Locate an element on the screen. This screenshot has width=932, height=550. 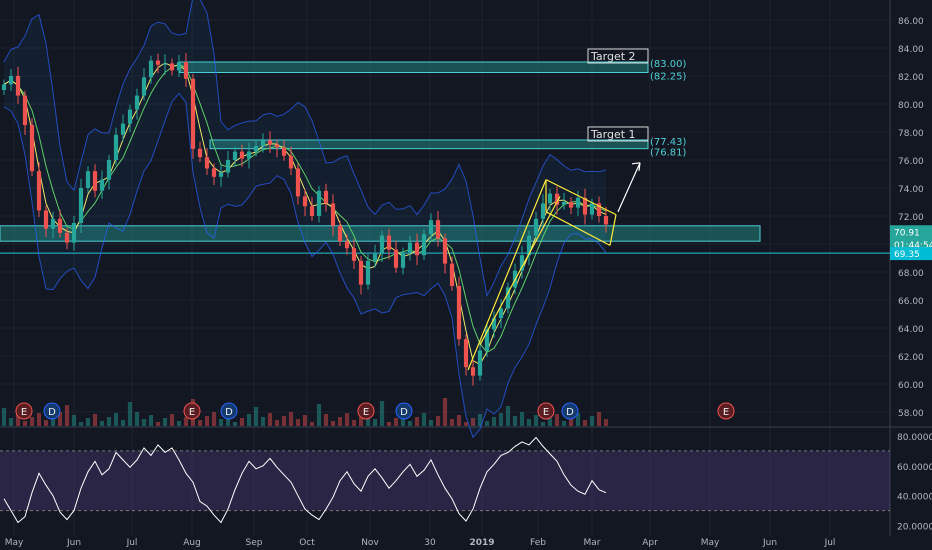
time-tick-label: Oct is located at coordinates (307, 543).